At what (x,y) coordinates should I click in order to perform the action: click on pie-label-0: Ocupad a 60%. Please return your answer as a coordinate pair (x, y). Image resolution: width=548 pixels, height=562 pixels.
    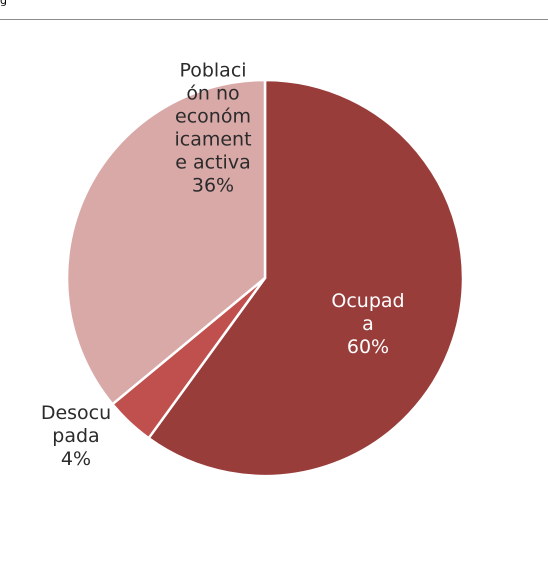
    Looking at the image, I should click on (367, 324).